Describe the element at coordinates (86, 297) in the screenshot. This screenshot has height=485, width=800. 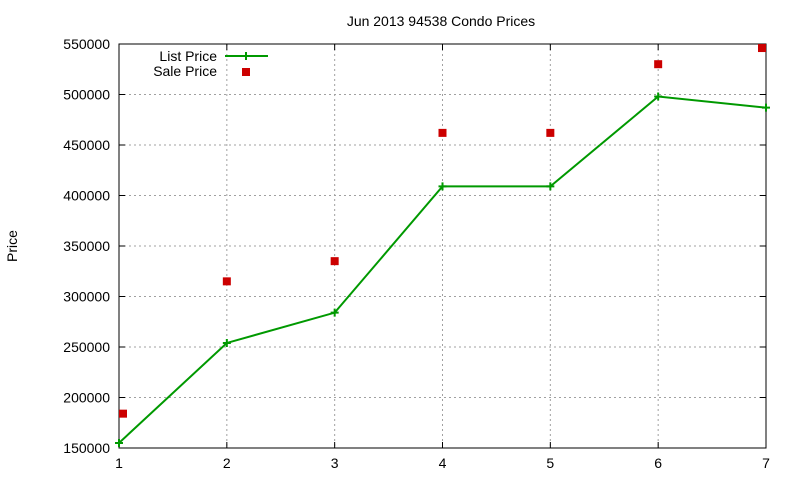
I see `y-tick-label: 300000` at that location.